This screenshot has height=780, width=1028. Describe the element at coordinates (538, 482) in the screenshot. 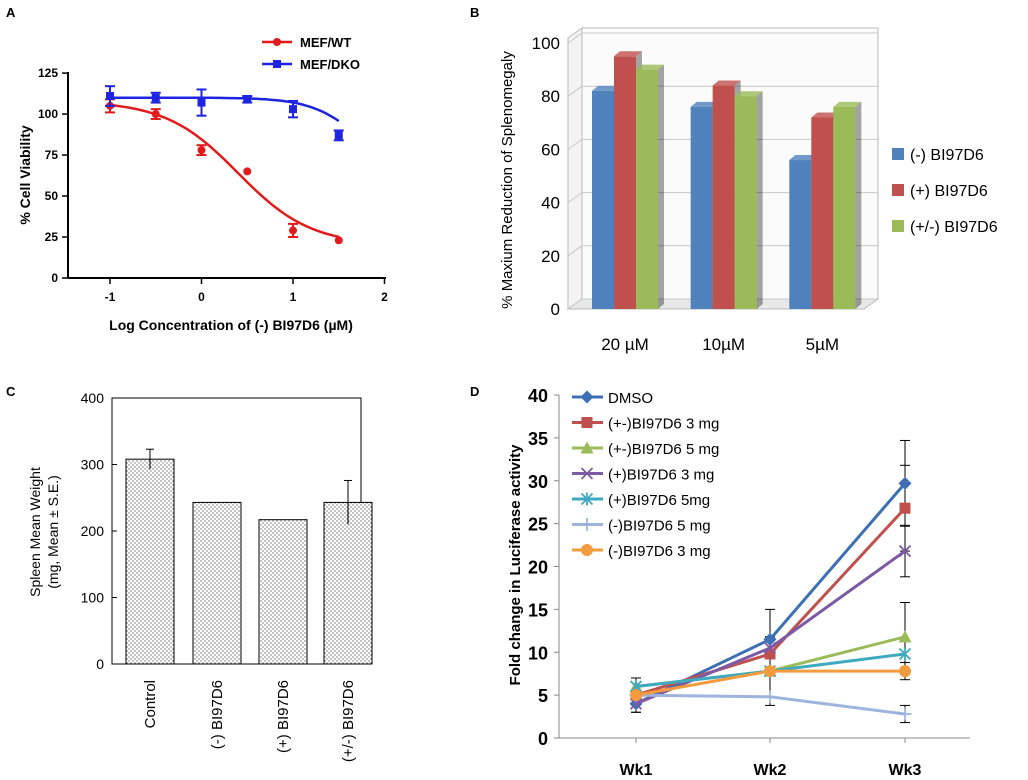

I see `d-y-tick-label: 30` at that location.